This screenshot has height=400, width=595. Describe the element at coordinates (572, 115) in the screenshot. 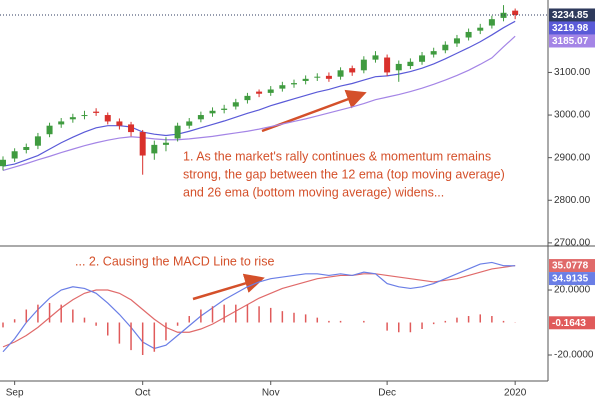

I see `y-tick-label: 3000.00` at that location.